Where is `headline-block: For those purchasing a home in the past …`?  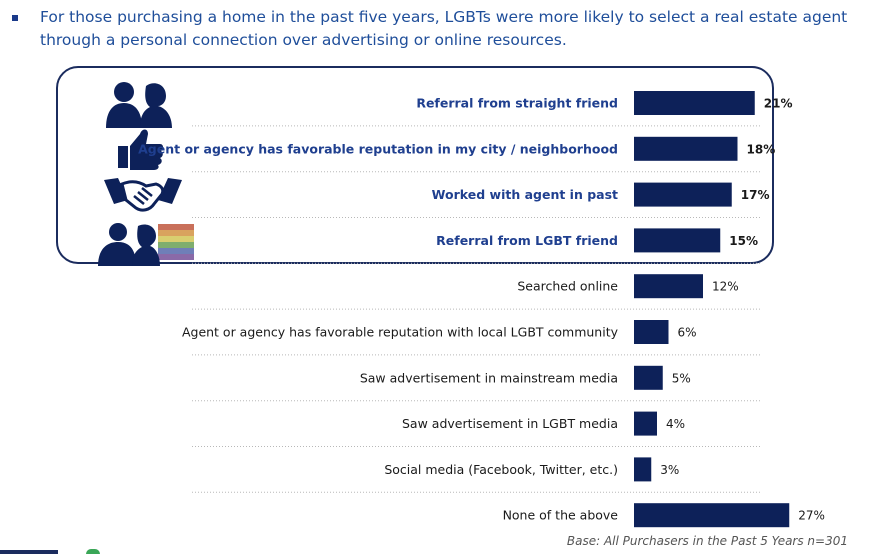
headline-block: For those purchasing a home in the past … is located at coordinates (432, 29).